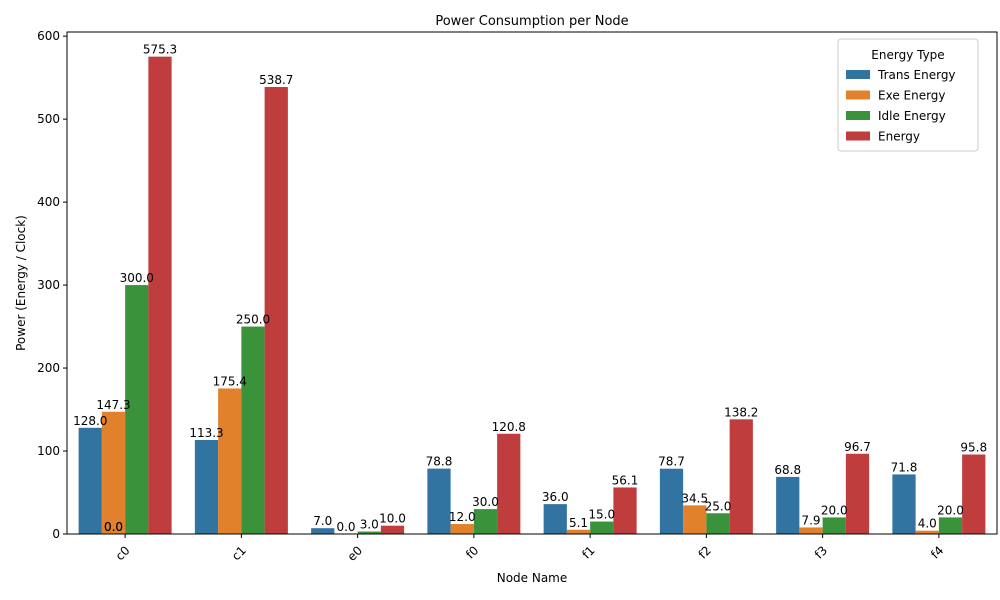 Image resolution: width=1000 pixels, height=600 pixels. I want to click on data-label: 7.9, so click(810, 520).